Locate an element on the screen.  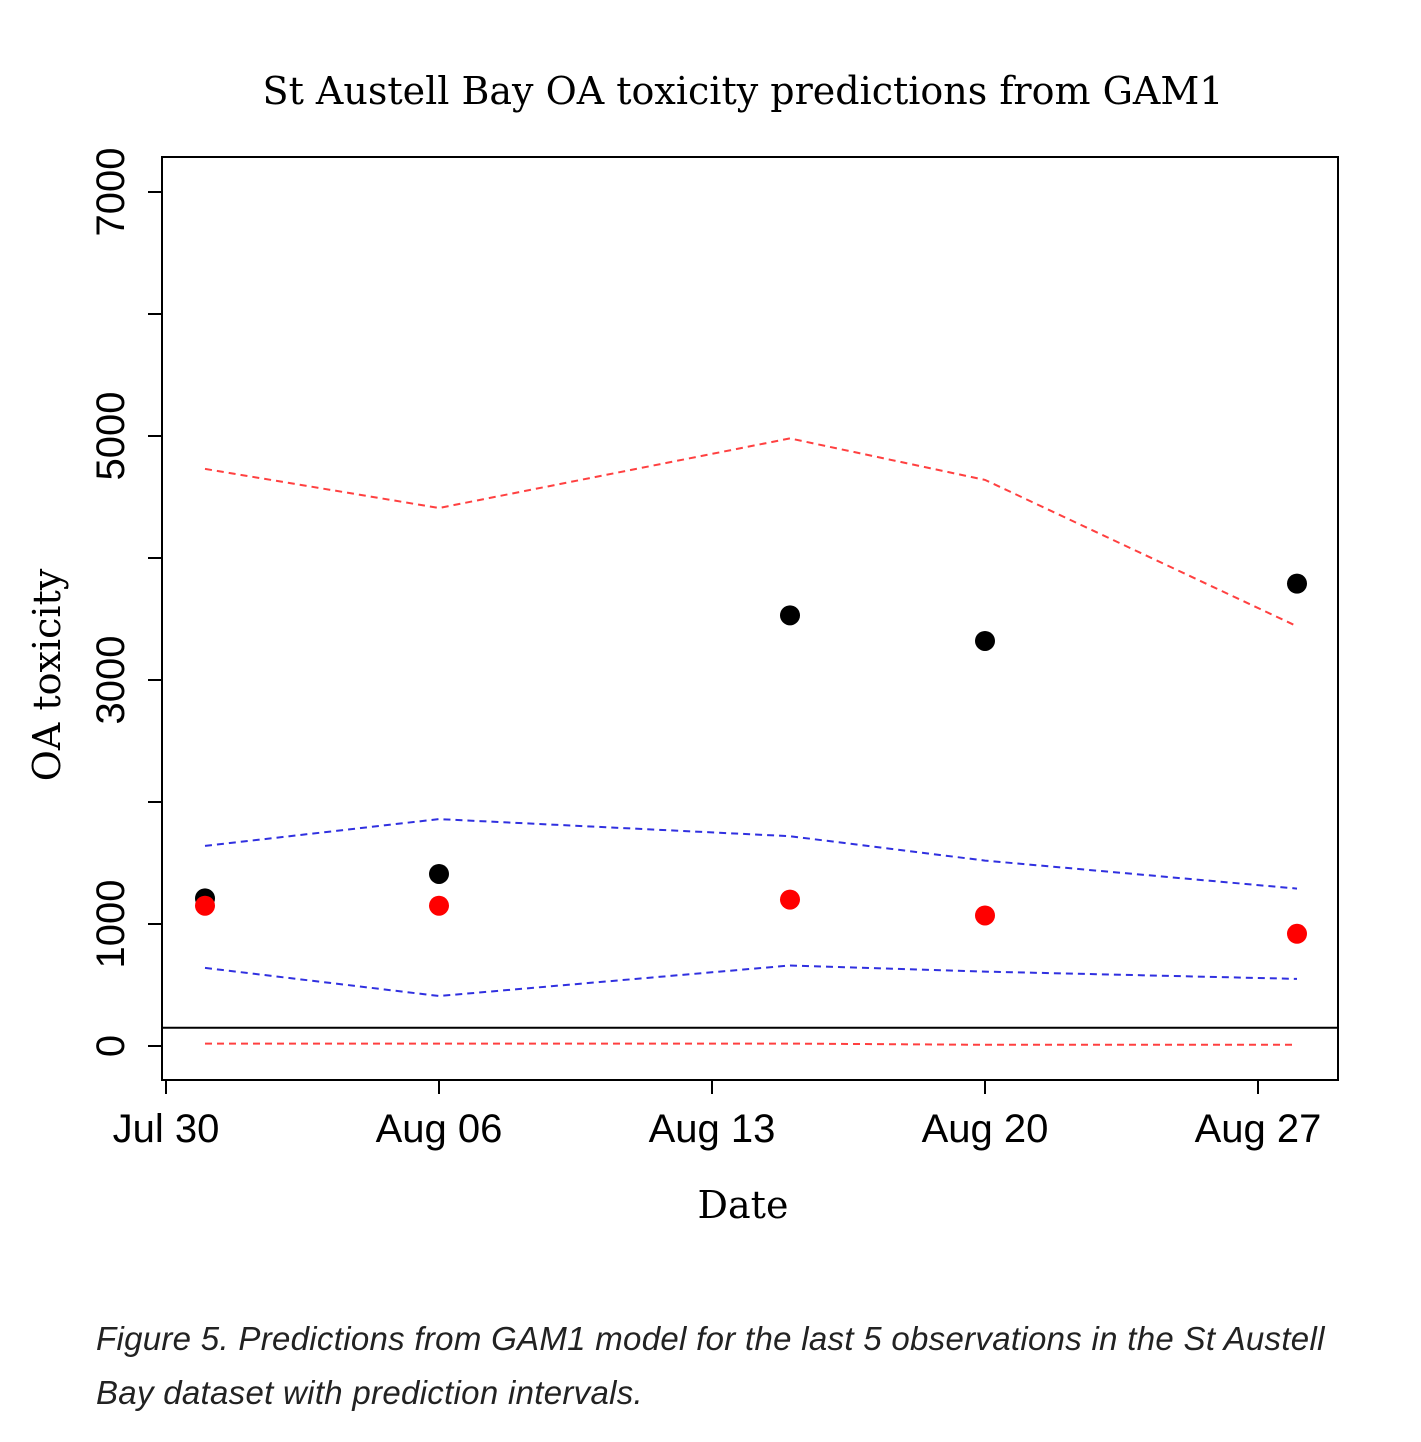
upper-prediction-interval-line is located at coordinates (751, 532).